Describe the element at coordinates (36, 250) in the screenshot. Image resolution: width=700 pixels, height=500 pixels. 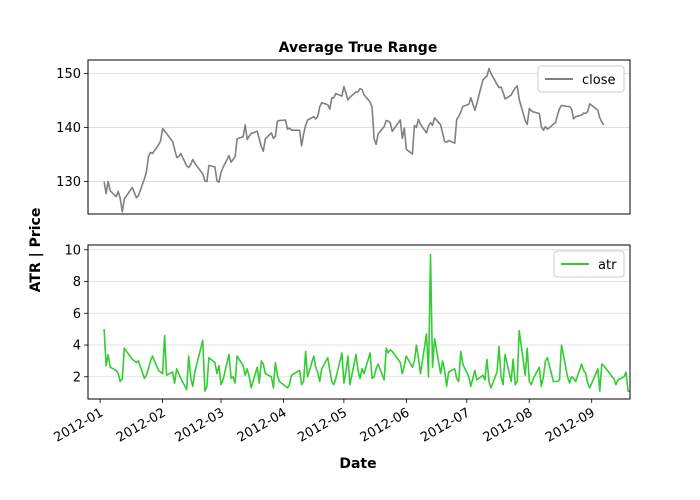
I see `y-axis-label: ATR | Price` at that location.